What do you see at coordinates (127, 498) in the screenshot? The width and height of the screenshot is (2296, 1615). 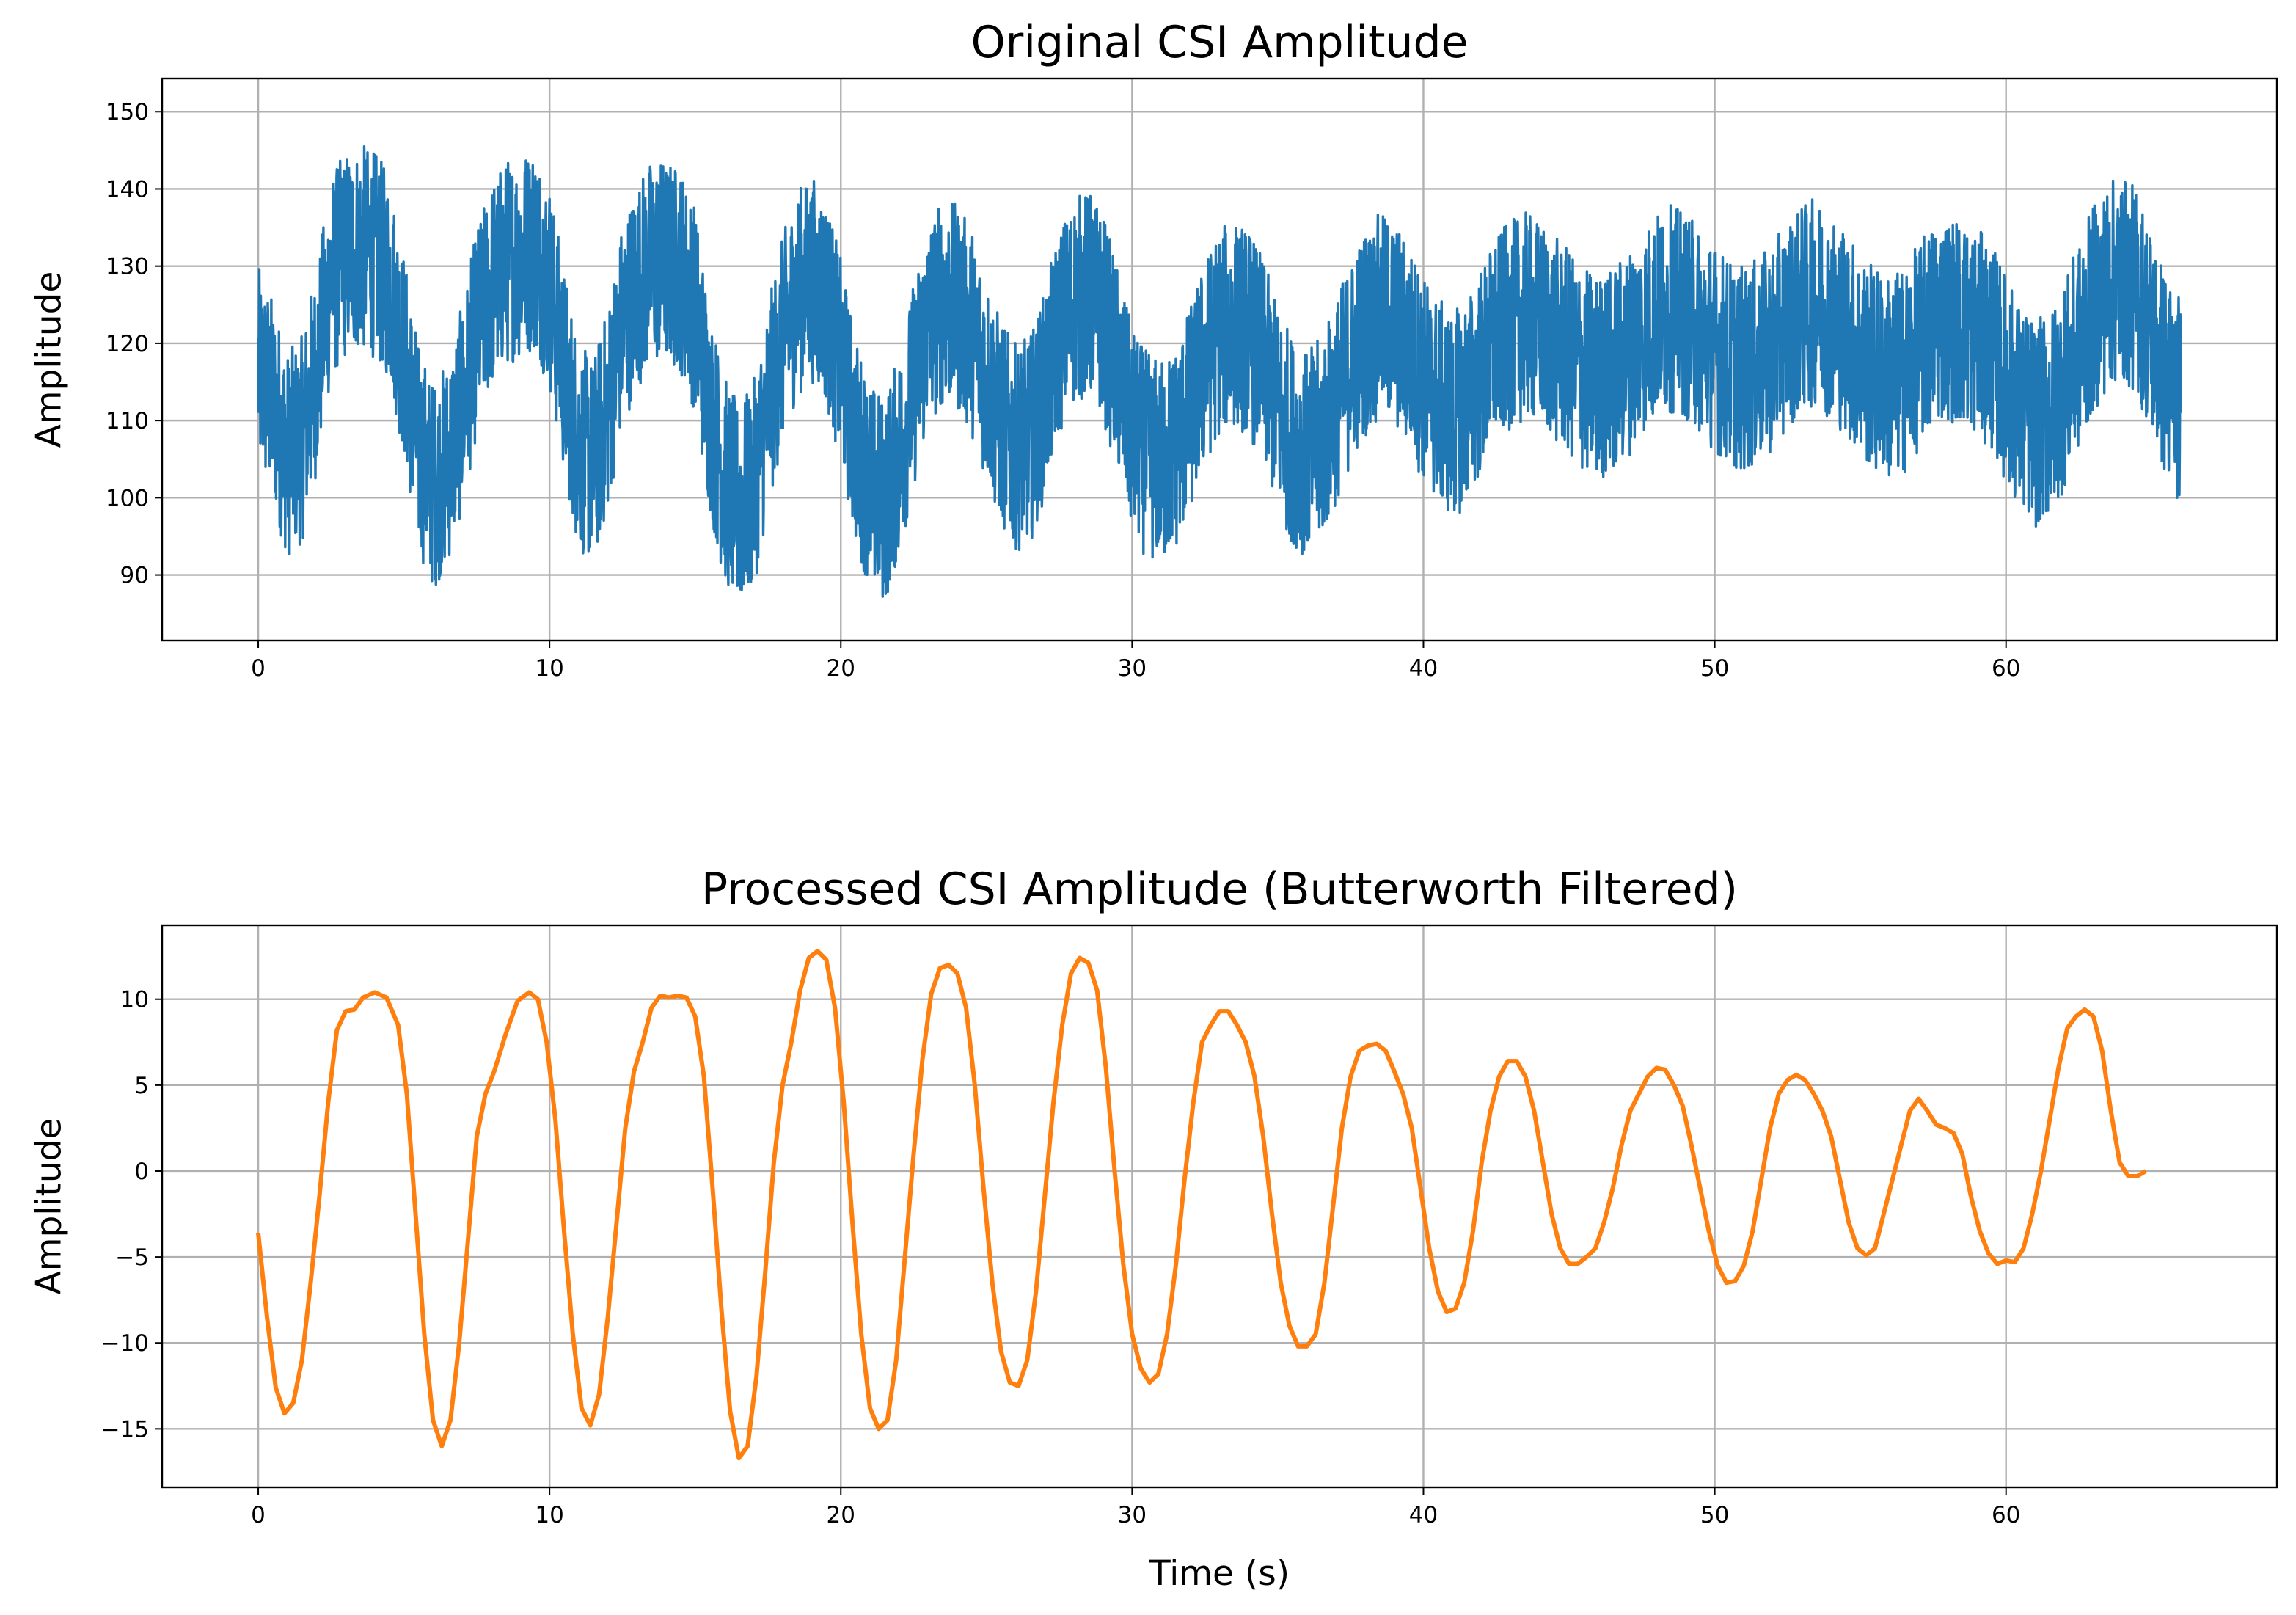 I see `y-tick-label: 100` at bounding box center [127, 498].